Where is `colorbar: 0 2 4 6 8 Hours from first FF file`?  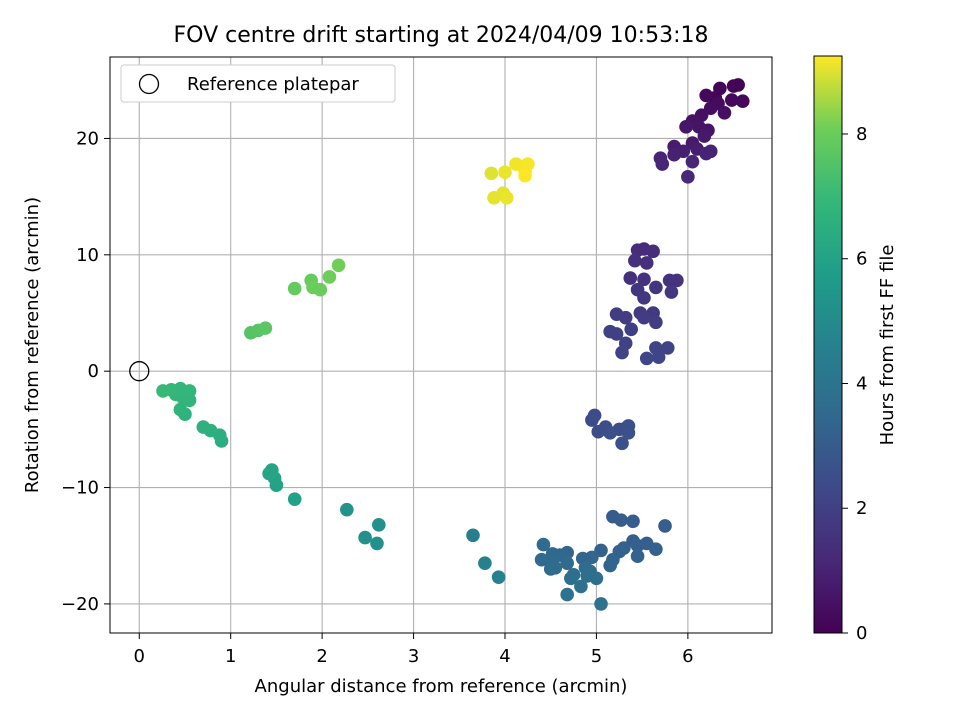 colorbar: 0 2 4 6 8 Hours from first FF file is located at coordinates (855, 349).